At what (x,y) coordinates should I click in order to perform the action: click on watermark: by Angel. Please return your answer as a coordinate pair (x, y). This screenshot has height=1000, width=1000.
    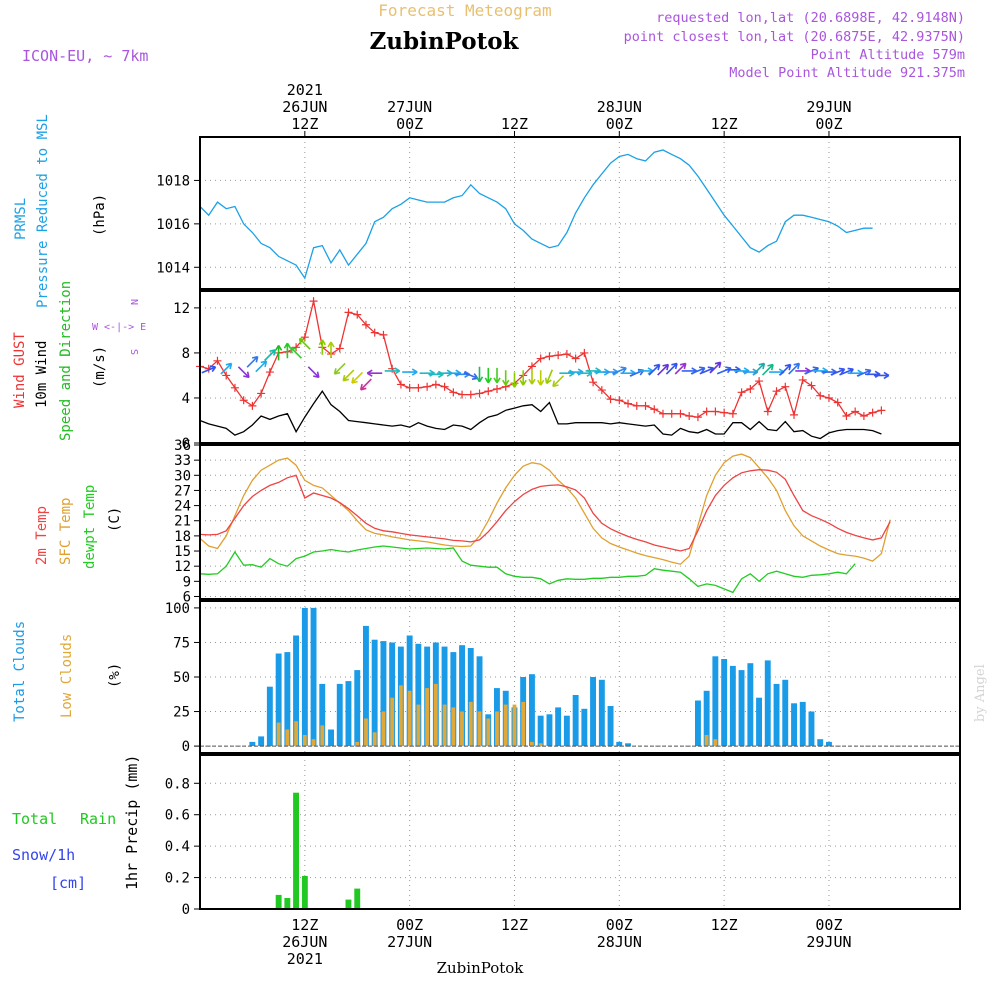
    Looking at the image, I should click on (980, 693).